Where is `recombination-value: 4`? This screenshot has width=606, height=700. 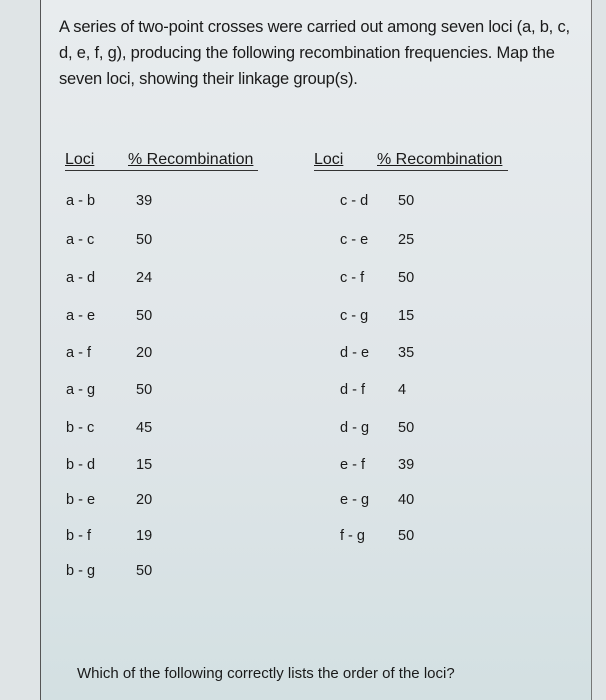 recombination-value: 4 is located at coordinates (402, 390).